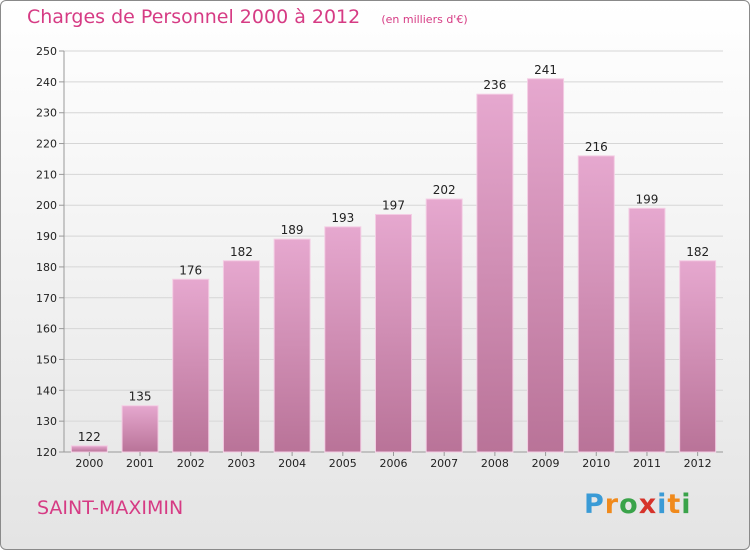 Image resolution: width=750 pixels, height=550 pixels. I want to click on bar-2012, so click(698, 356).